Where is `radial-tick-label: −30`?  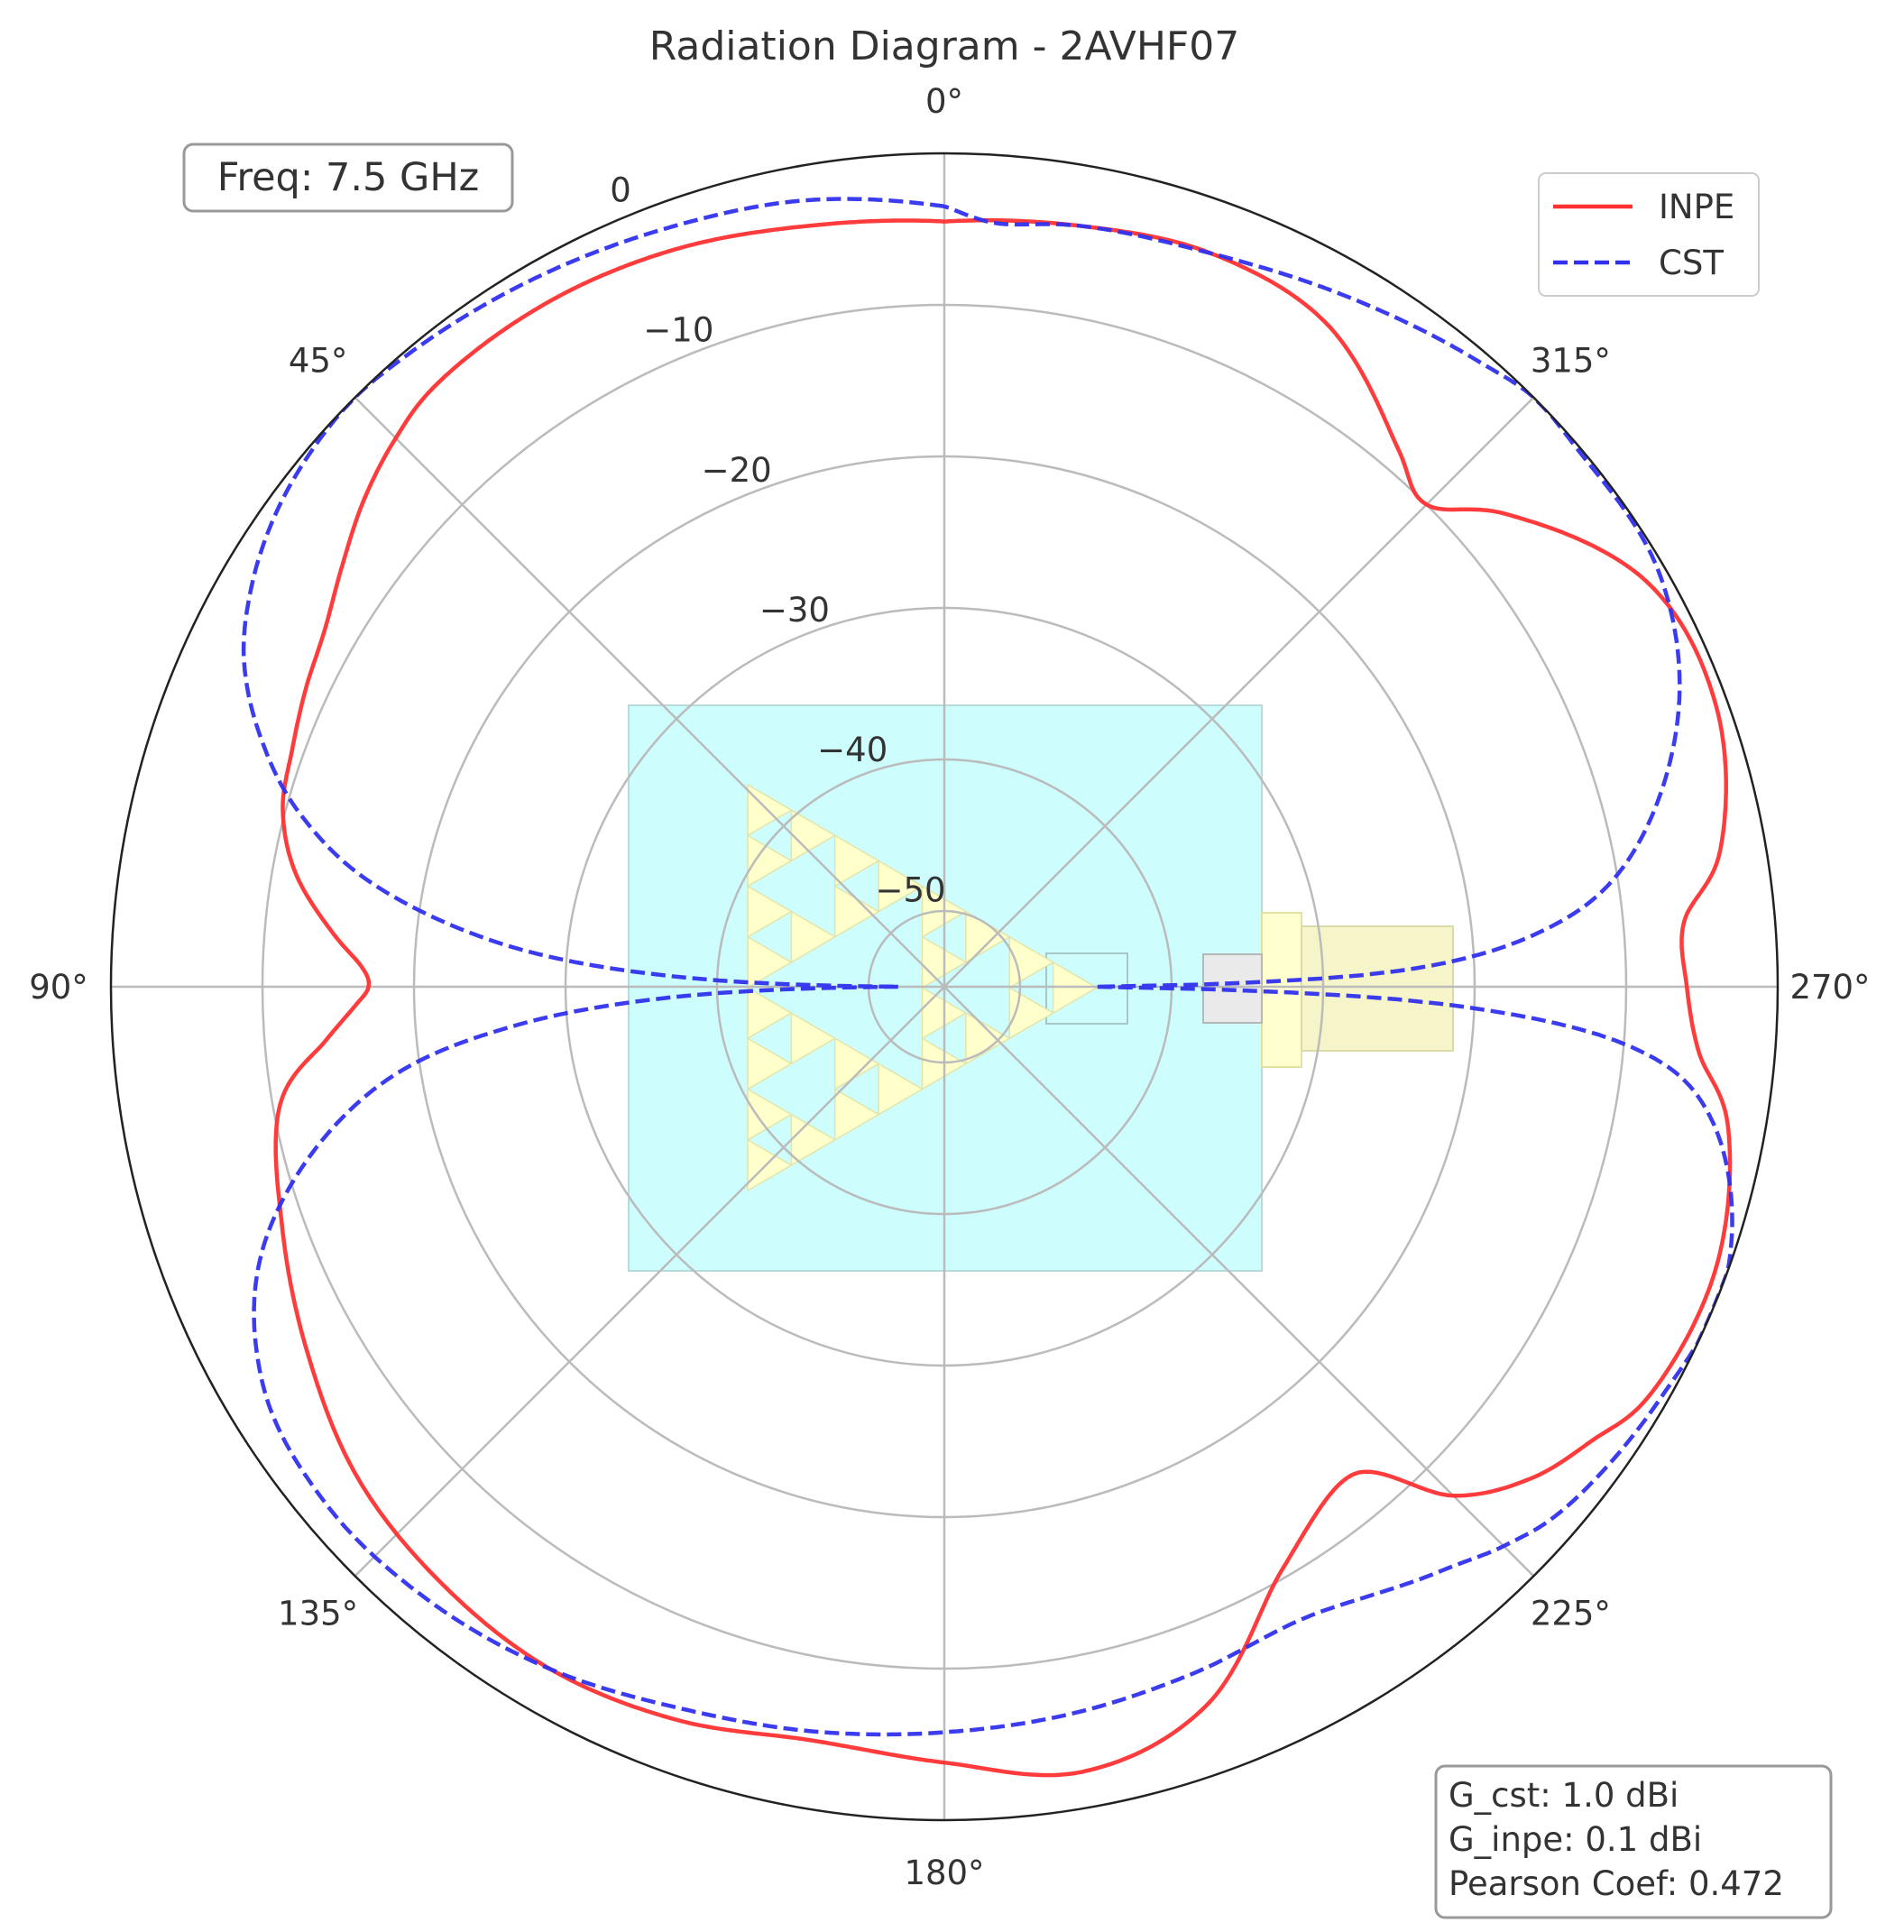 radial-tick-label: −30 is located at coordinates (794, 611).